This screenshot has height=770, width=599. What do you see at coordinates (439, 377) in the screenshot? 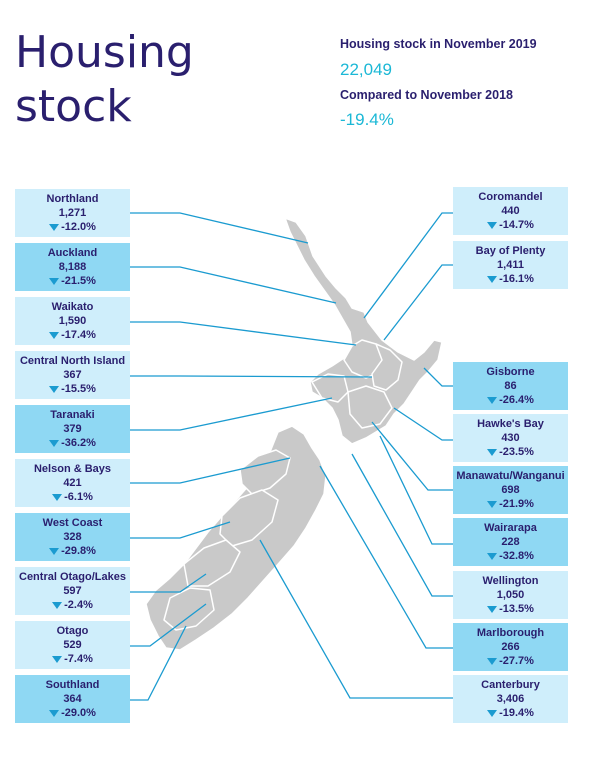
I see `leader-line-gisborne` at bounding box center [439, 377].